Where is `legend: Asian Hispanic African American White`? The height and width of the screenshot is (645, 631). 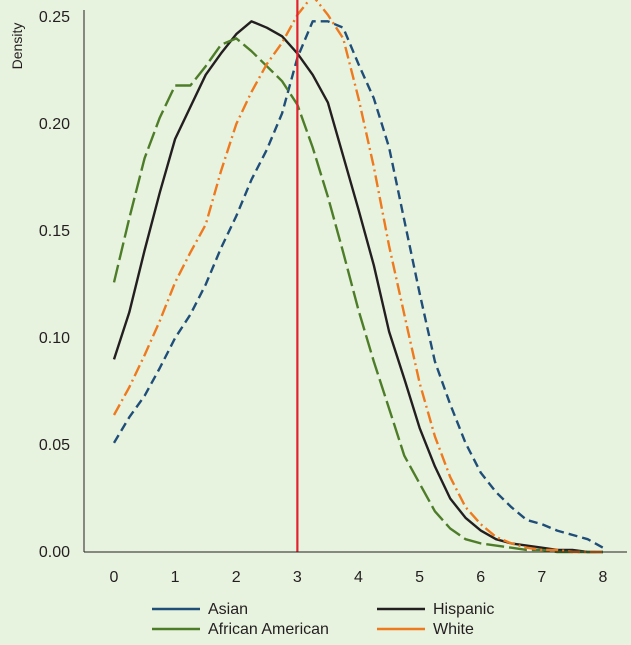
legend: Asian Hispanic African American White is located at coordinates (323, 619).